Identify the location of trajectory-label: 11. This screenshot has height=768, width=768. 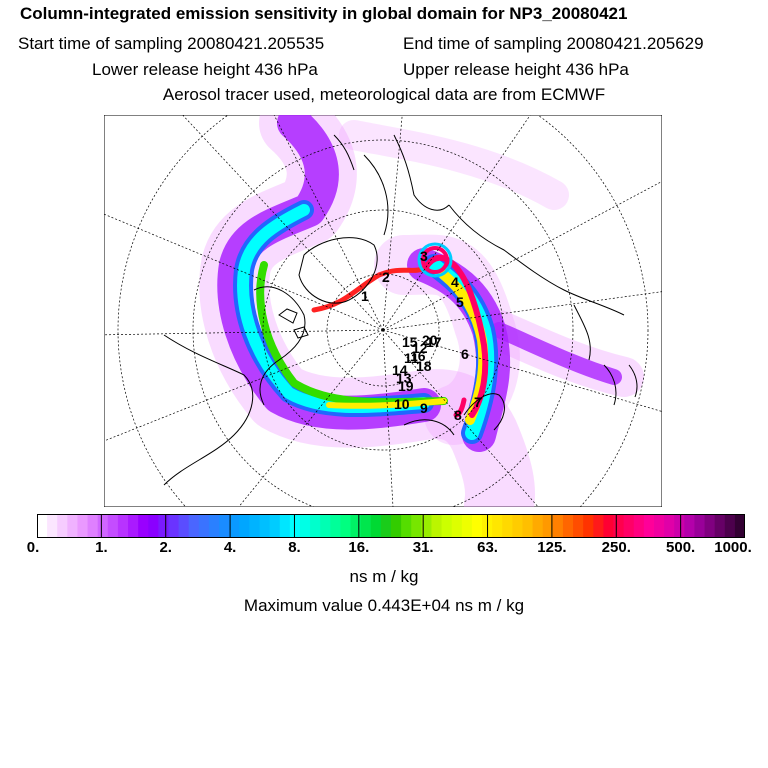
(411, 358).